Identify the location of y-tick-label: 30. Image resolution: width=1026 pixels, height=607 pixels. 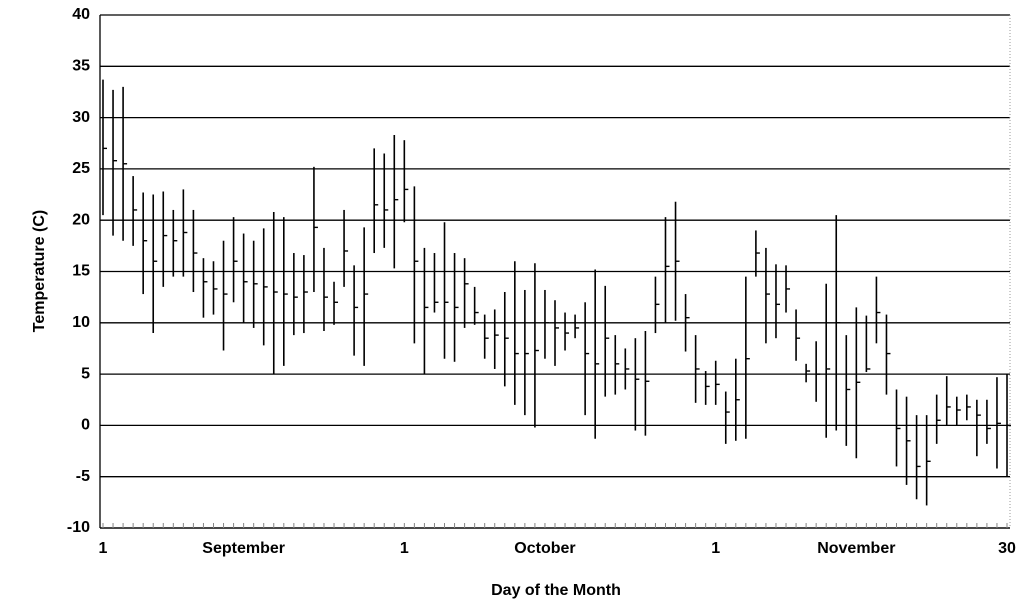
(81, 117).